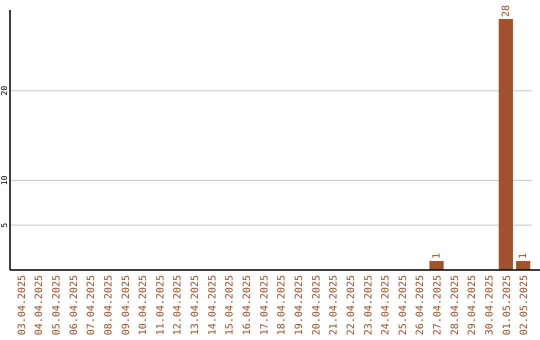 The height and width of the screenshot is (340, 540). What do you see at coordinates (386, 305) in the screenshot?
I see `x-tick-label: 24.04.2025` at bounding box center [386, 305].